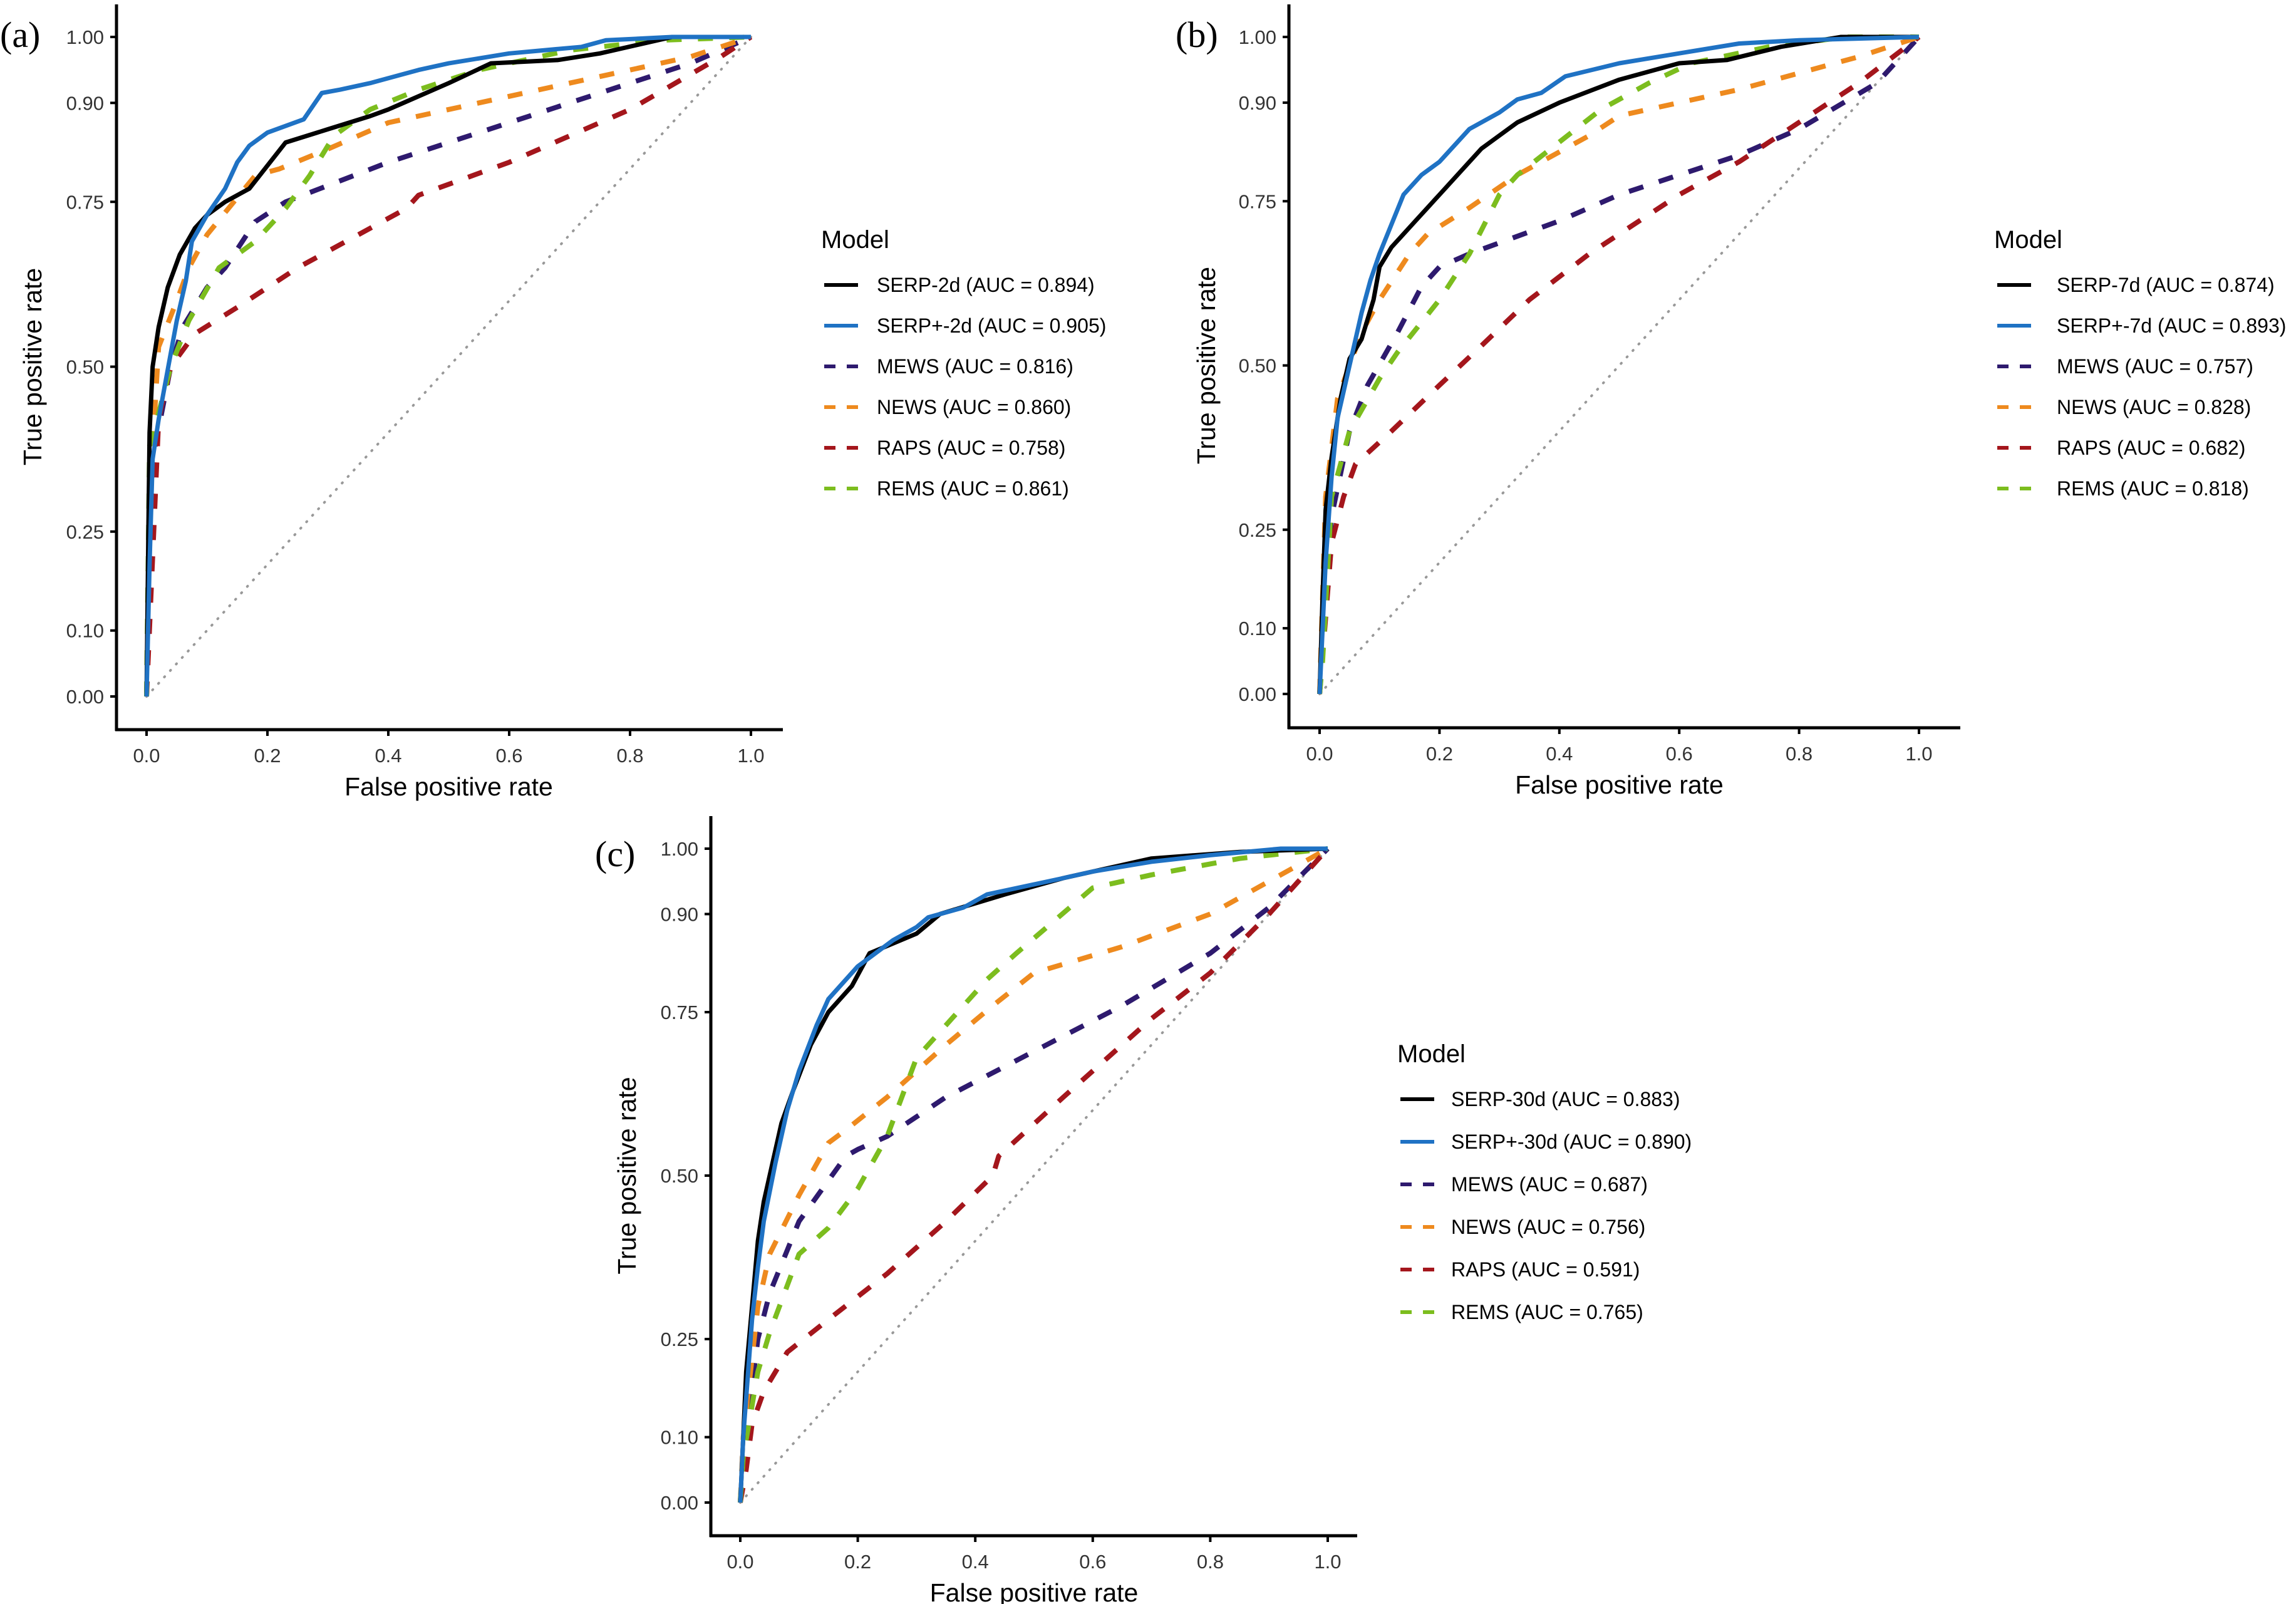  I want to click on legend-entry-label: NEWS (AUC = 0.860), so click(974, 407).